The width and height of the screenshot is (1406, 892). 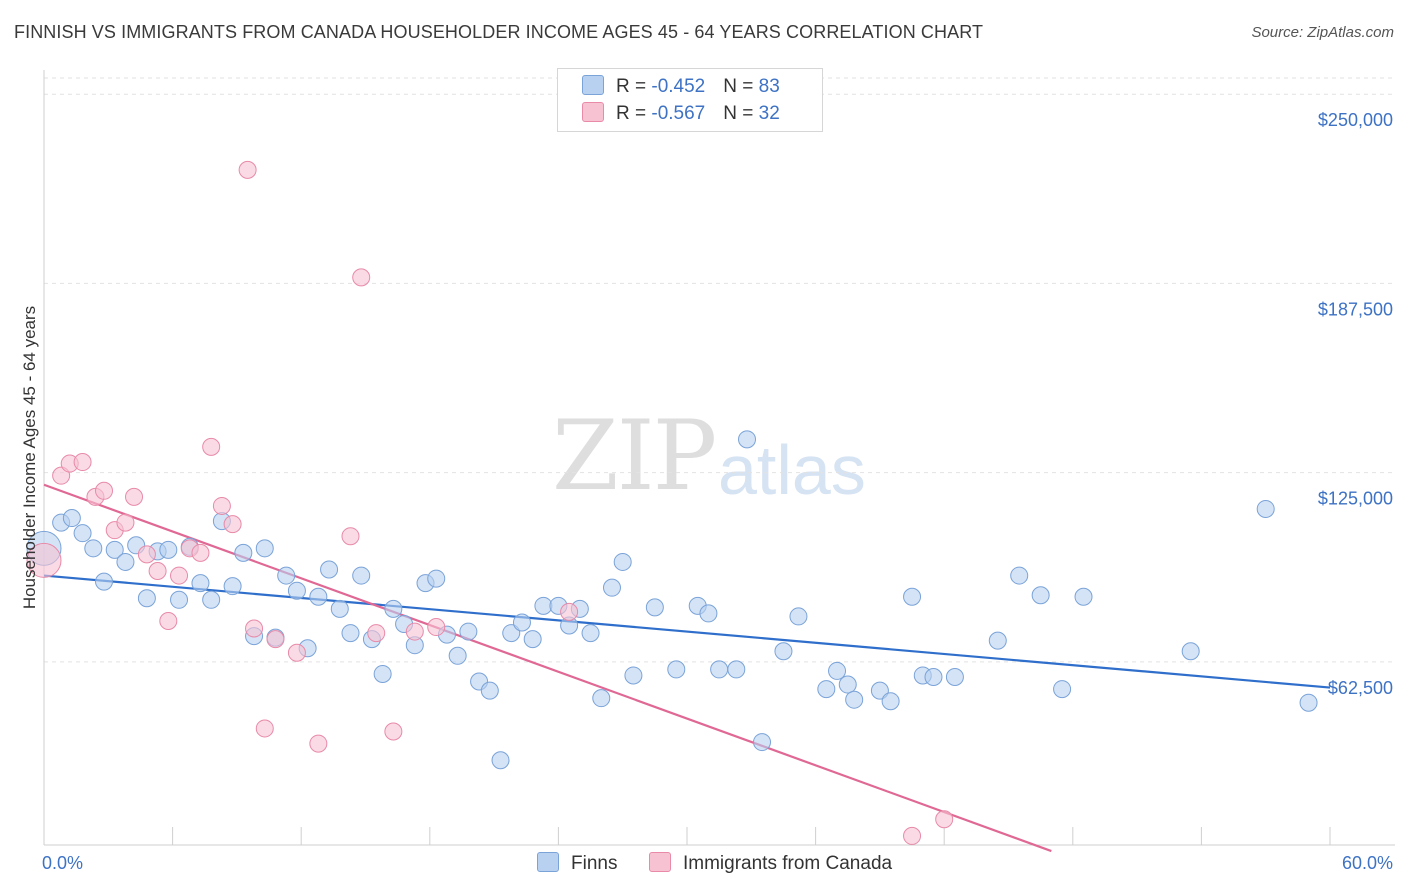 What do you see at coordinates (1322, 32) in the screenshot?
I see `source-label: Source: ZipAtlas.com` at bounding box center [1322, 32].